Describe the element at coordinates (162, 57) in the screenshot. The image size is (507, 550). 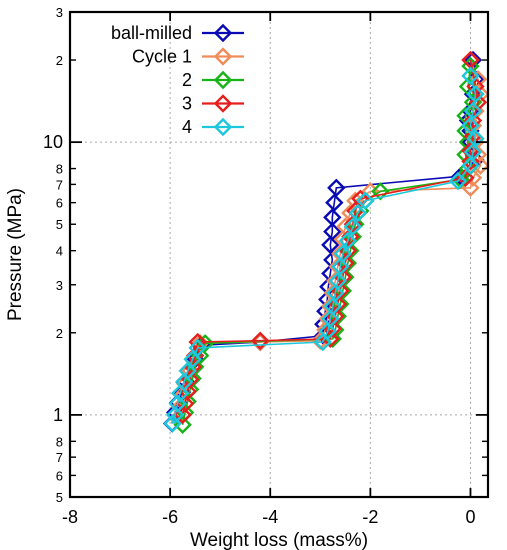
I see `legend-label: Cycle 1` at that location.